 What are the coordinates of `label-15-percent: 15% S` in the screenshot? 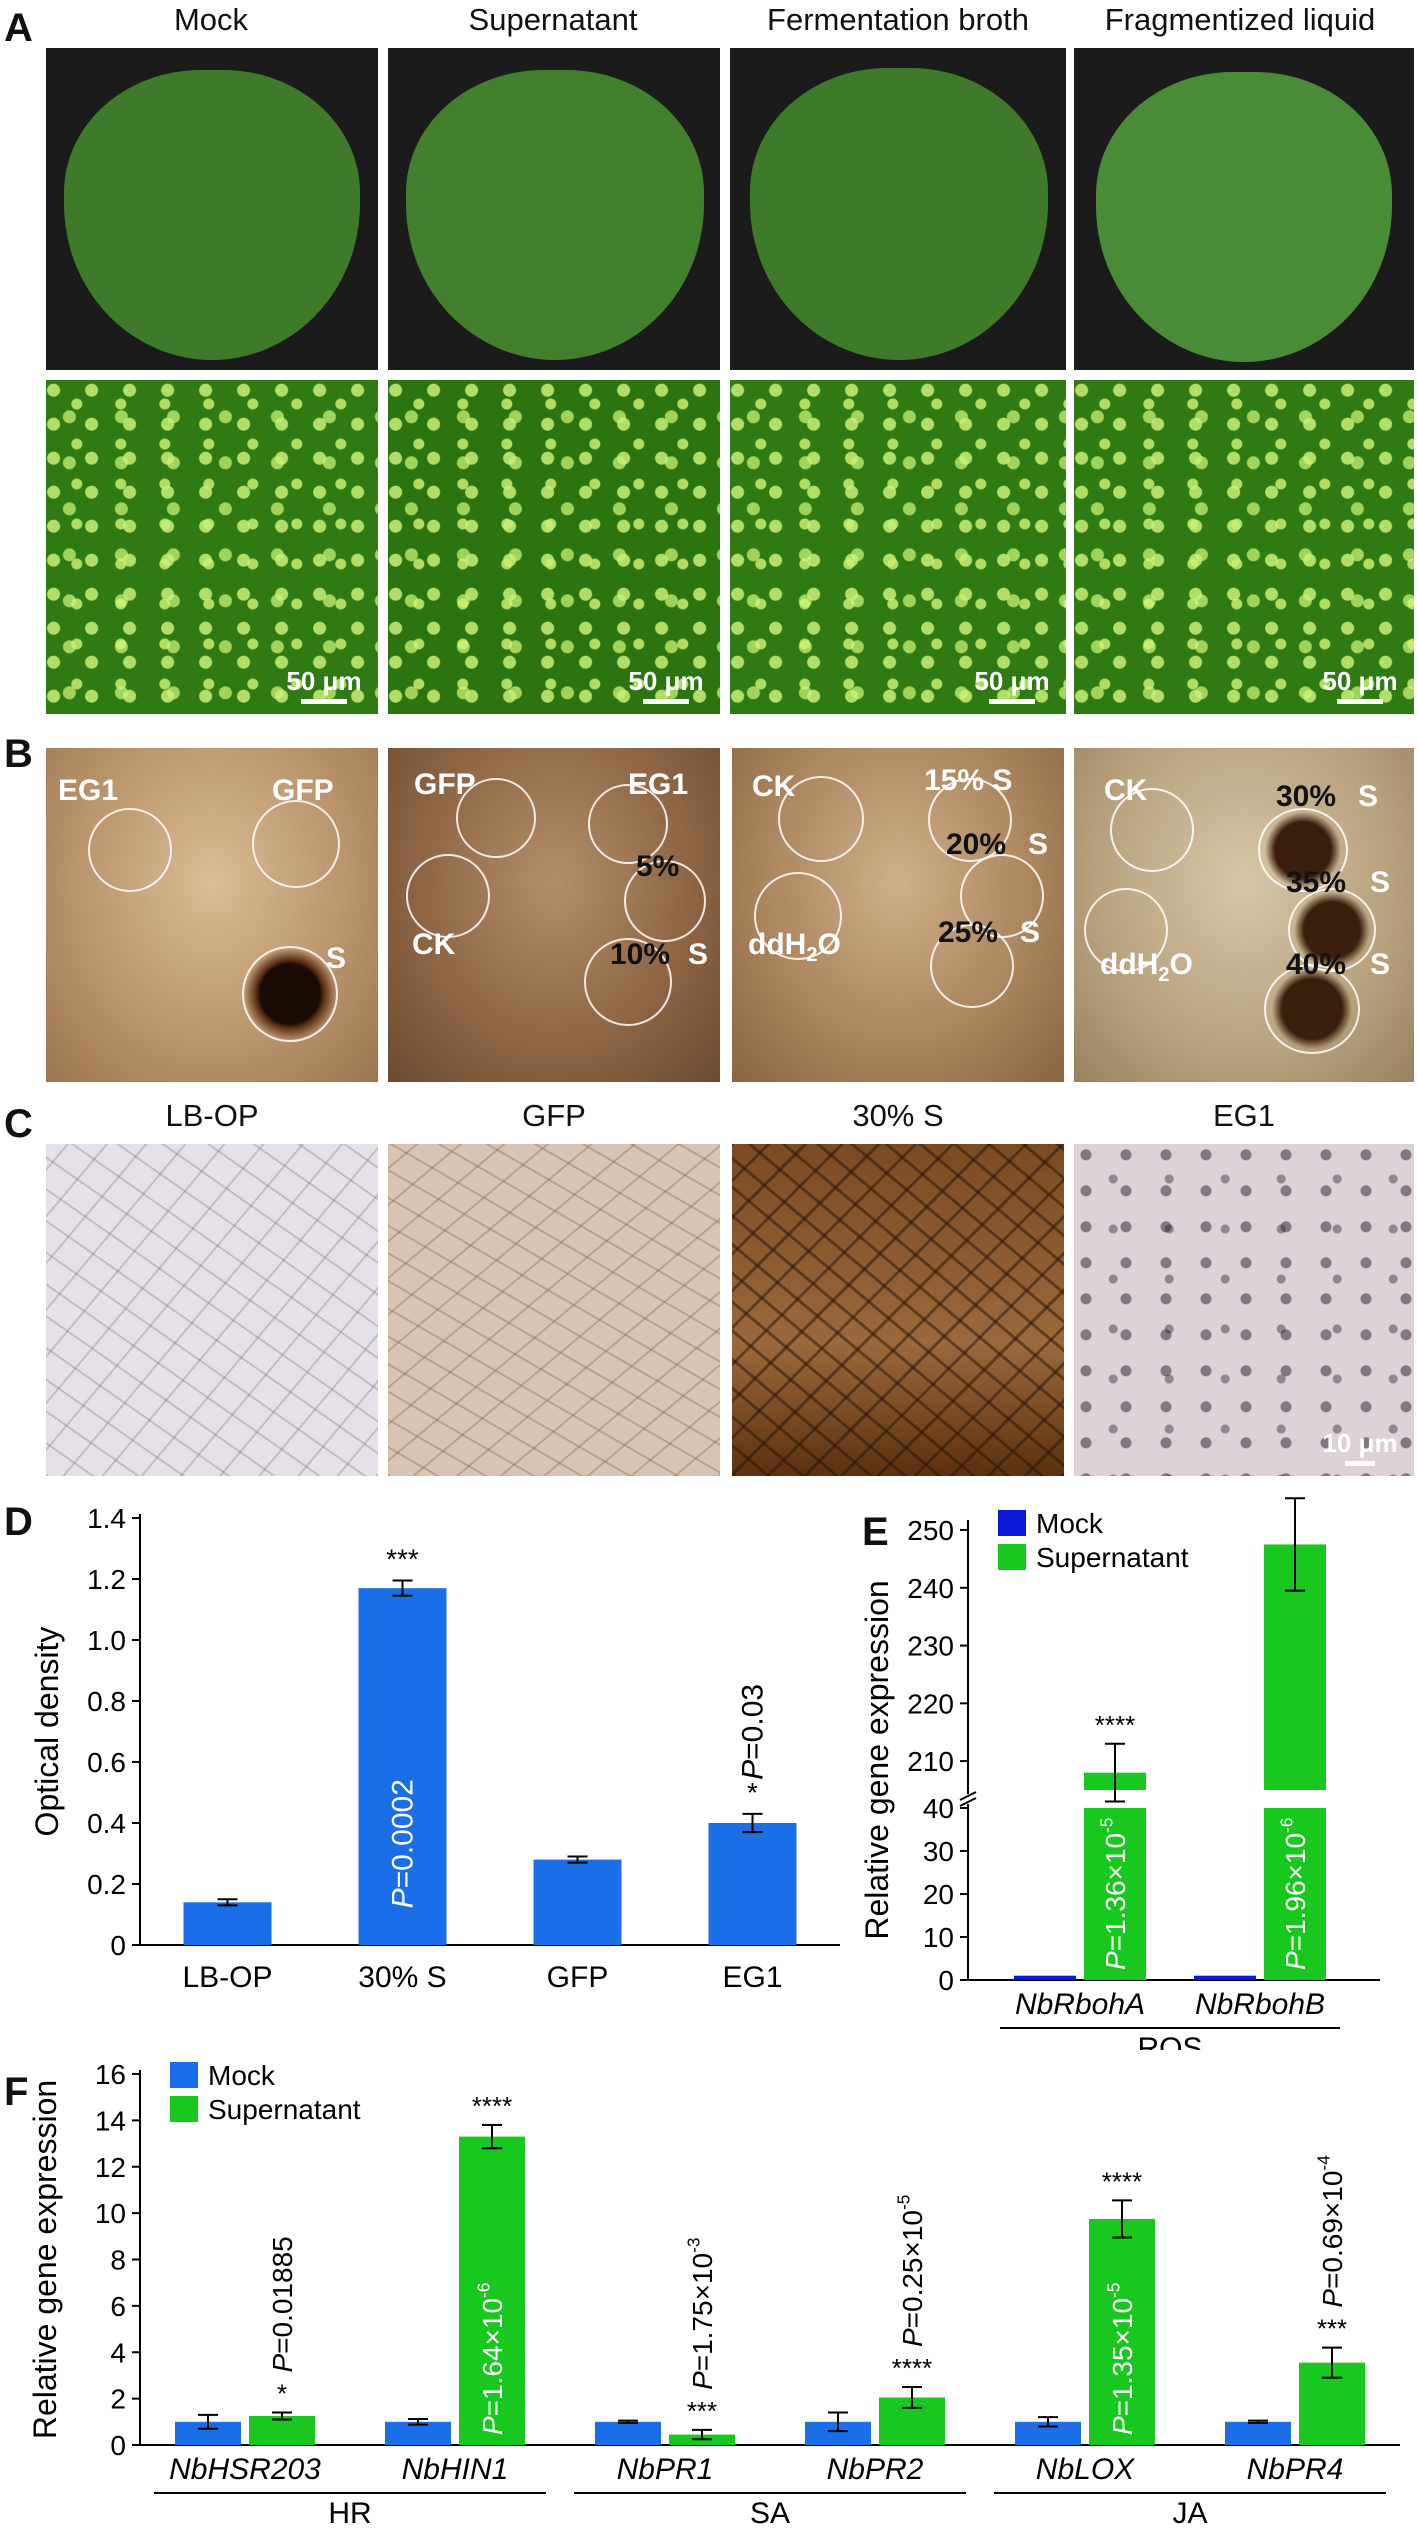 It's located at (968, 780).